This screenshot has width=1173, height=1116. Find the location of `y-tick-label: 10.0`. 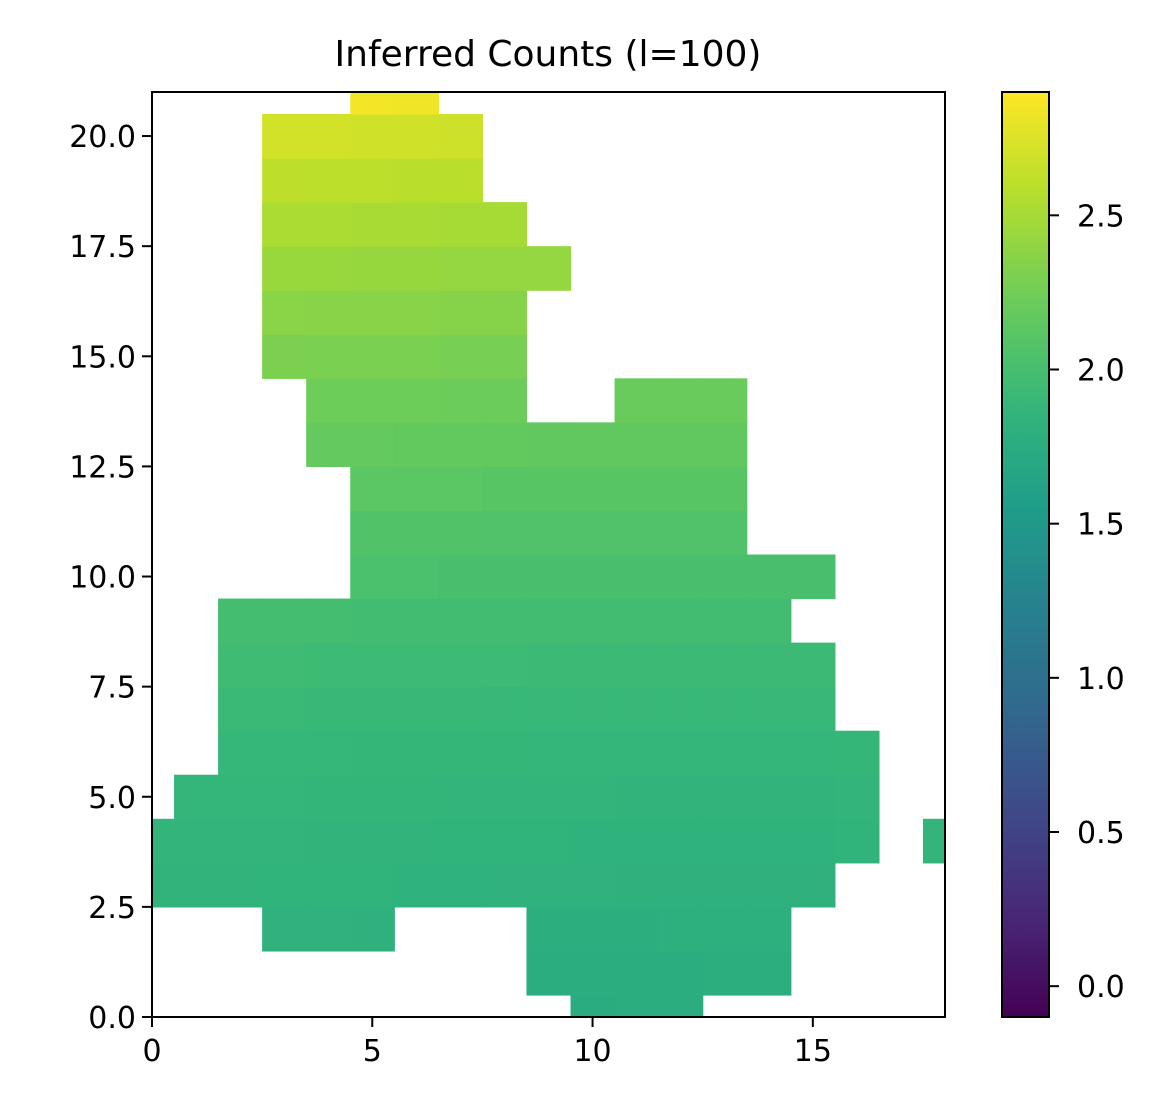

y-tick-label: 10.0 is located at coordinates (102, 578).